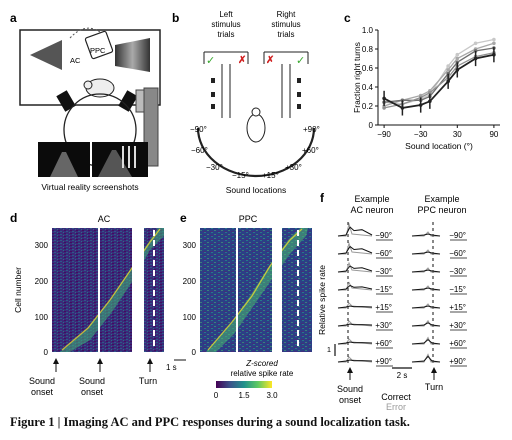 The image size is (512, 440). What do you see at coordinates (310, 150) in the screenshot?
I see `loc-p60: +60°` at bounding box center [310, 150].